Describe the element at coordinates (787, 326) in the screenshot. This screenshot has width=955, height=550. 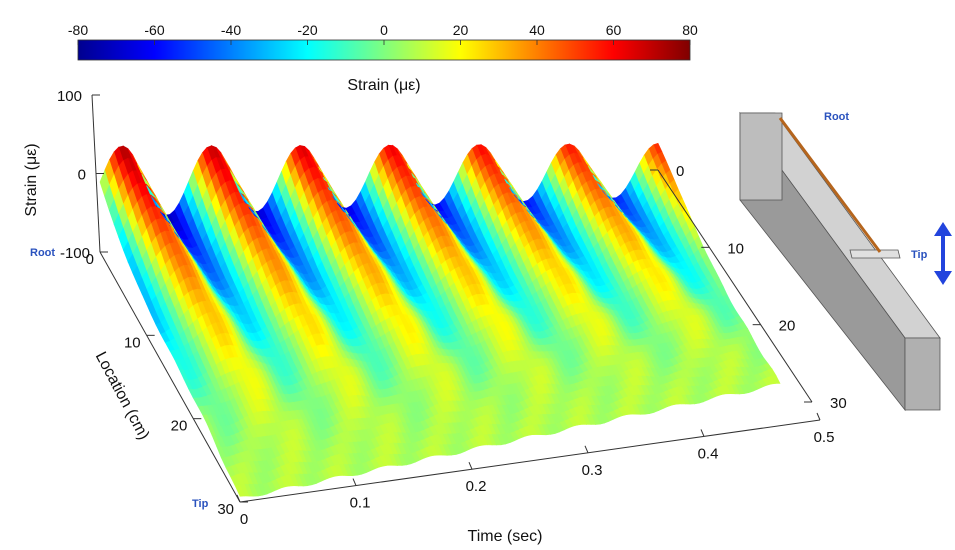
I see `right-tick-label: 20` at that location.